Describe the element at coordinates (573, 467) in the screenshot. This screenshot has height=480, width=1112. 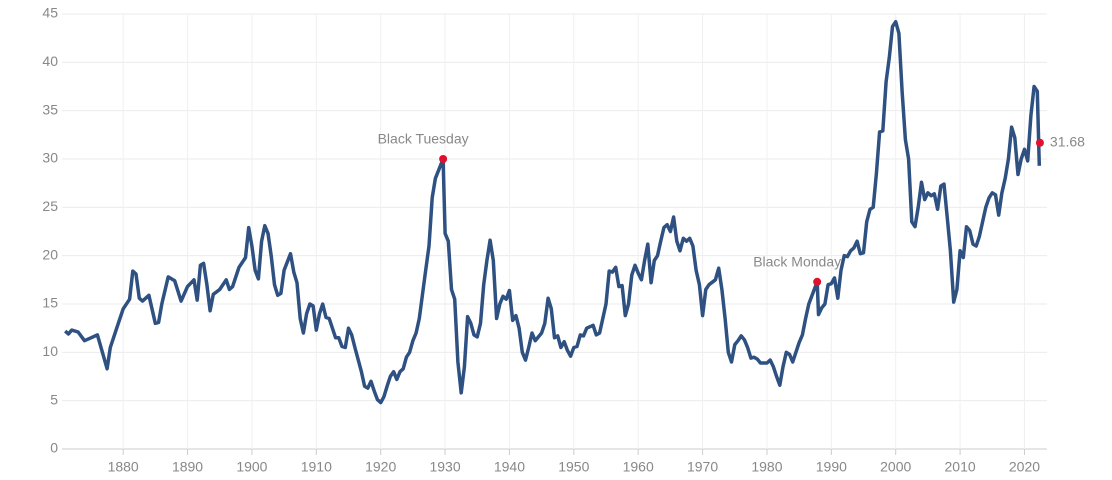
I see `x-tick-label: 1950` at that location.